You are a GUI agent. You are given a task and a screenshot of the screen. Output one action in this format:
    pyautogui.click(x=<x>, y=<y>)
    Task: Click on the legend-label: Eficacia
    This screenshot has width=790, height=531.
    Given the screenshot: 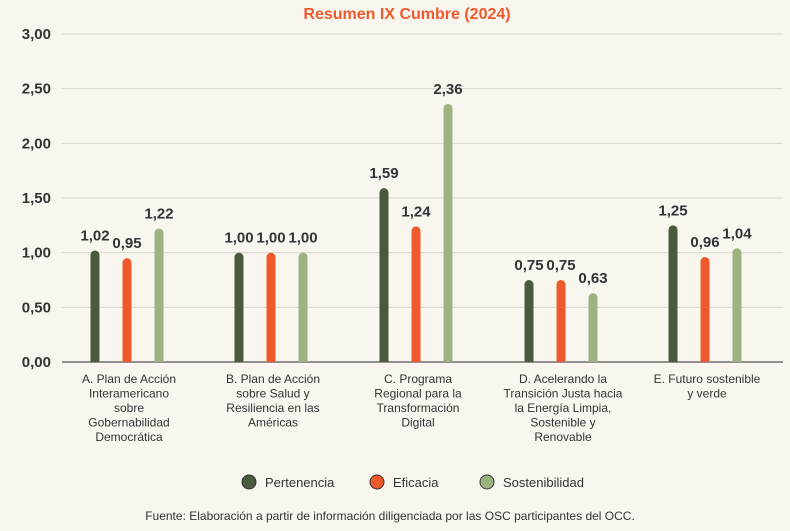 What is the action you would take?
    pyautogui.click(x=416, y=482)
    